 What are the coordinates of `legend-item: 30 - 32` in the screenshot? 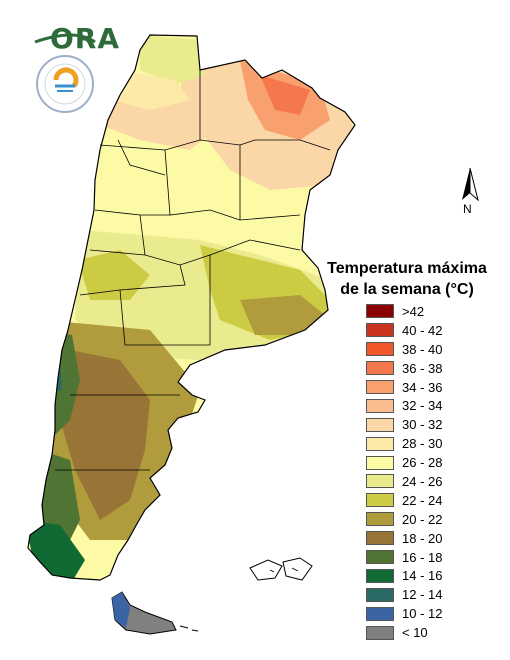 It's located at (404, 424).